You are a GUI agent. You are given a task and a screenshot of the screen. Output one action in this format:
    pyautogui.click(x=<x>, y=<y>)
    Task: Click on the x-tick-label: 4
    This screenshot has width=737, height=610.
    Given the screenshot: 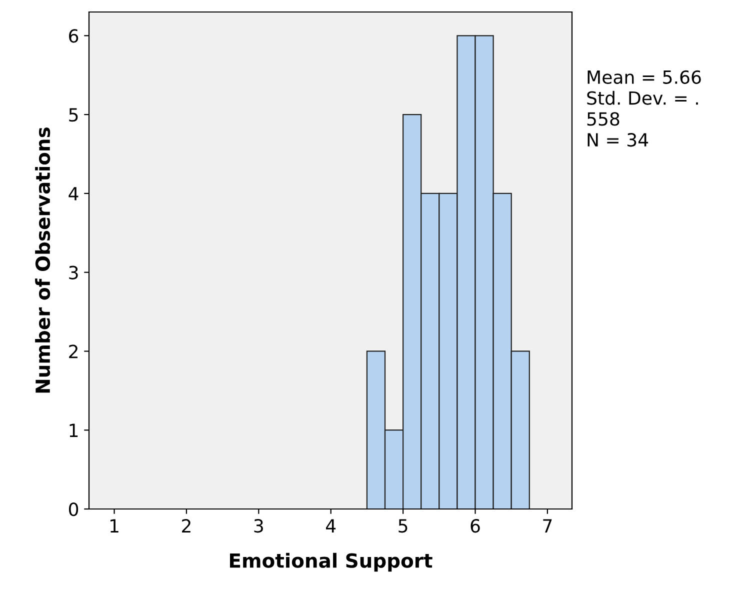 What is the action you would take?
    pyautogui.click(x=331, y=525)
    